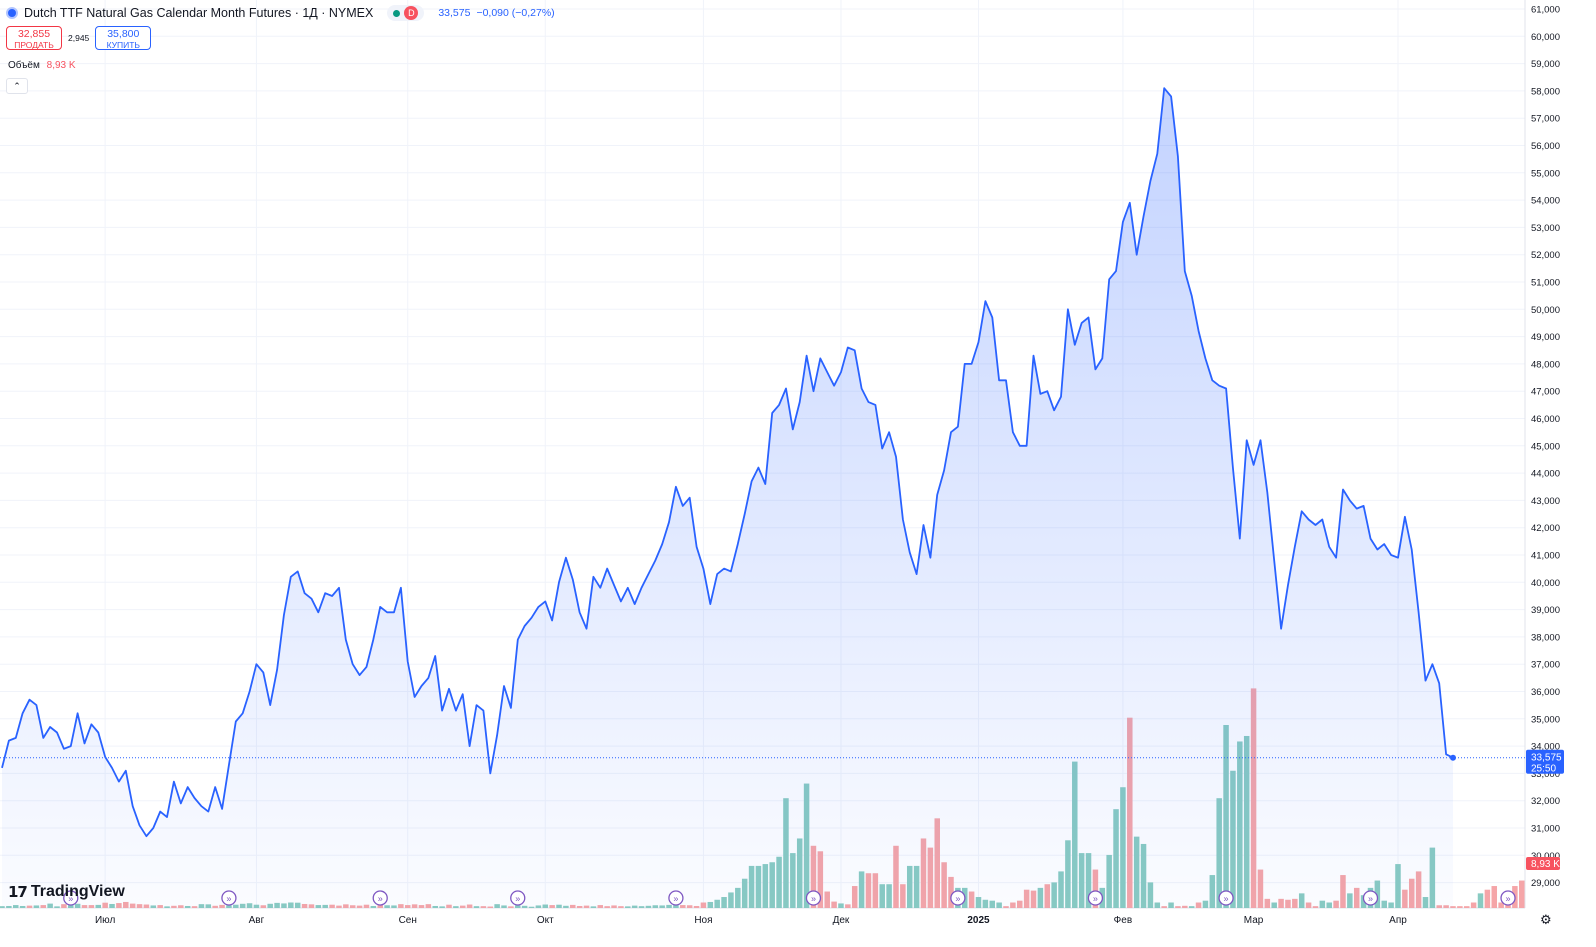 This screenshot has height=947, width=1596. Describe the element at coordinates (1545, 474) in the screenshot. I see `y-tick-label: 44,000` at that location.